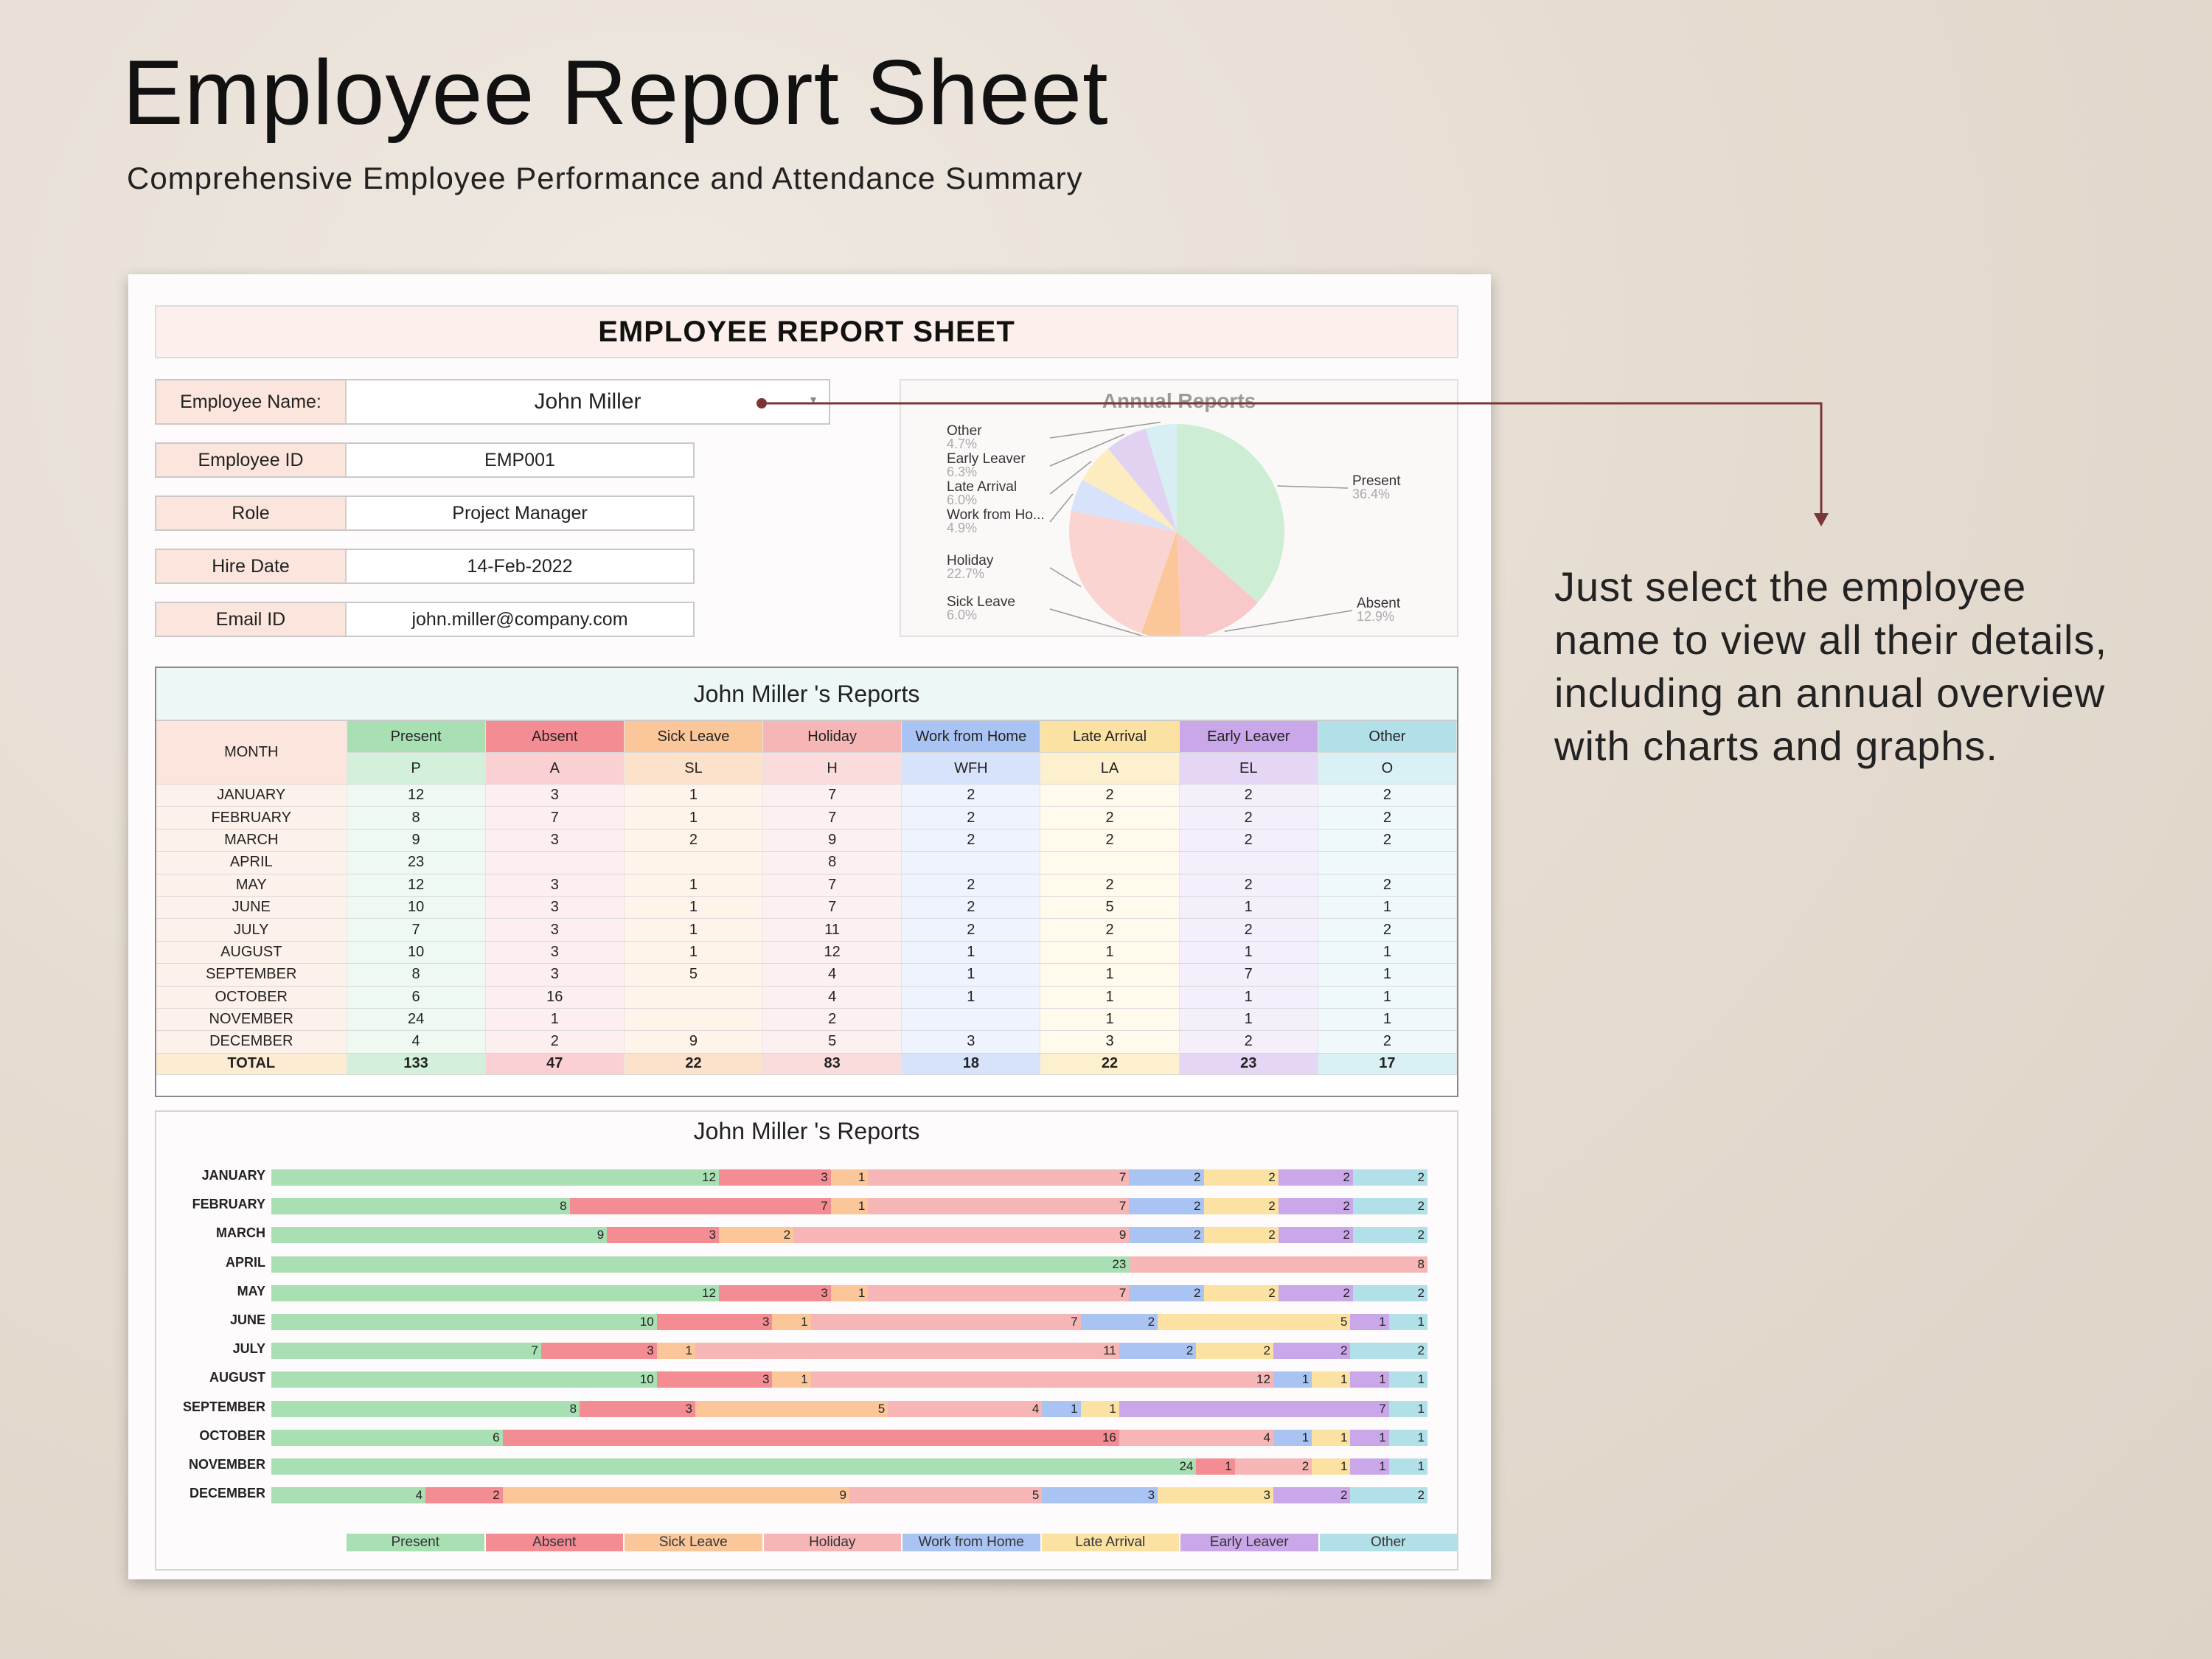  What do you see at coordinates (520, 513) in the screenshot?
I see `role-value: Project Manager` at bounding box center [520, 513].